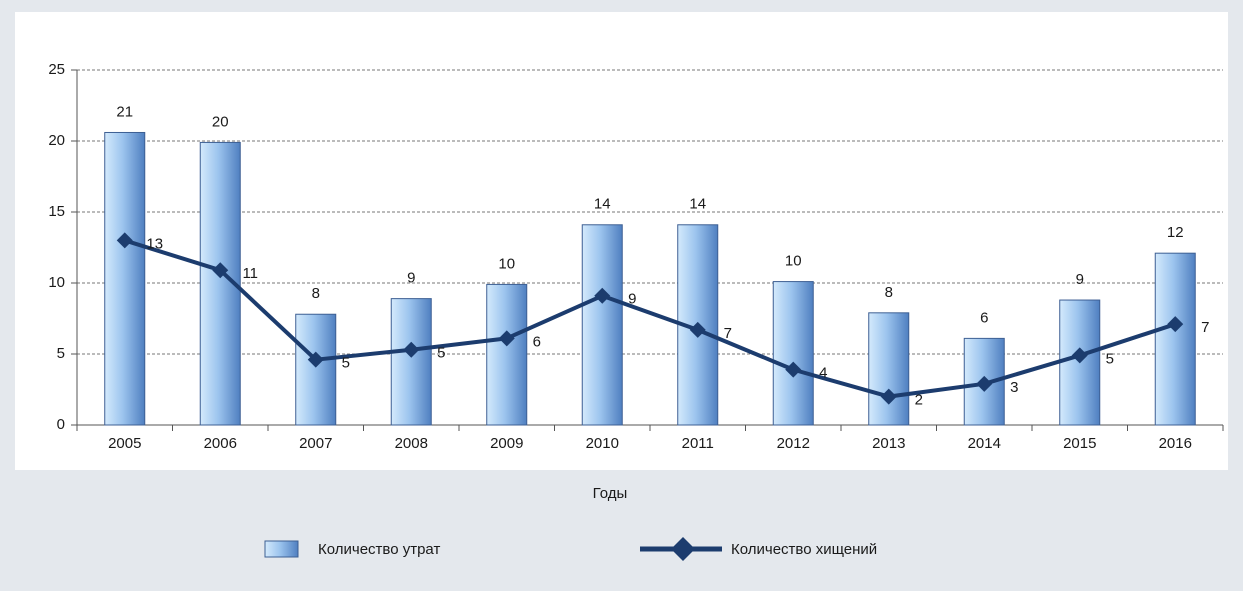  I want to click on x-tick-label: 2015, so click(1079, 443).